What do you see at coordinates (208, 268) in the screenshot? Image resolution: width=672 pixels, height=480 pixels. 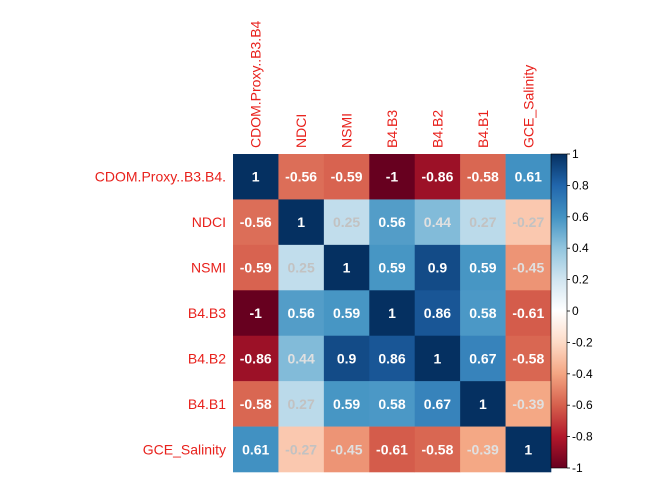 I see `row-label-2: NSMI` at bounding box center [208, 268].